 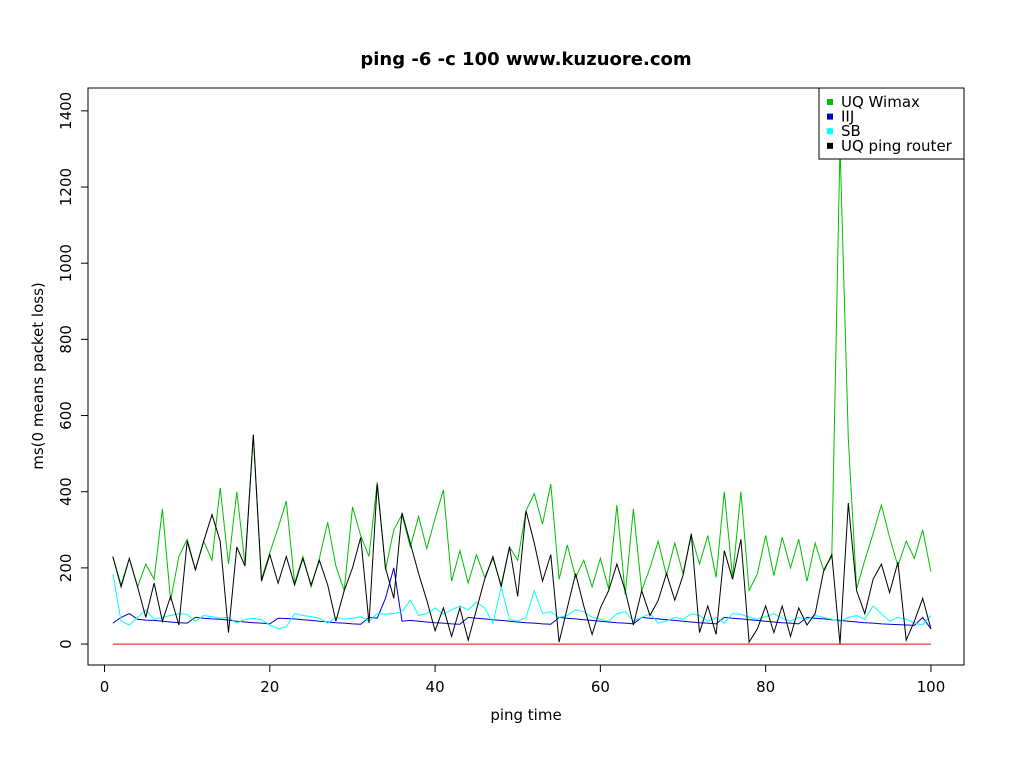 What do you see at coordinates (66, 644) in the screenshot?
I see `y-tick-label: 0` at bounding box center [66, 644].